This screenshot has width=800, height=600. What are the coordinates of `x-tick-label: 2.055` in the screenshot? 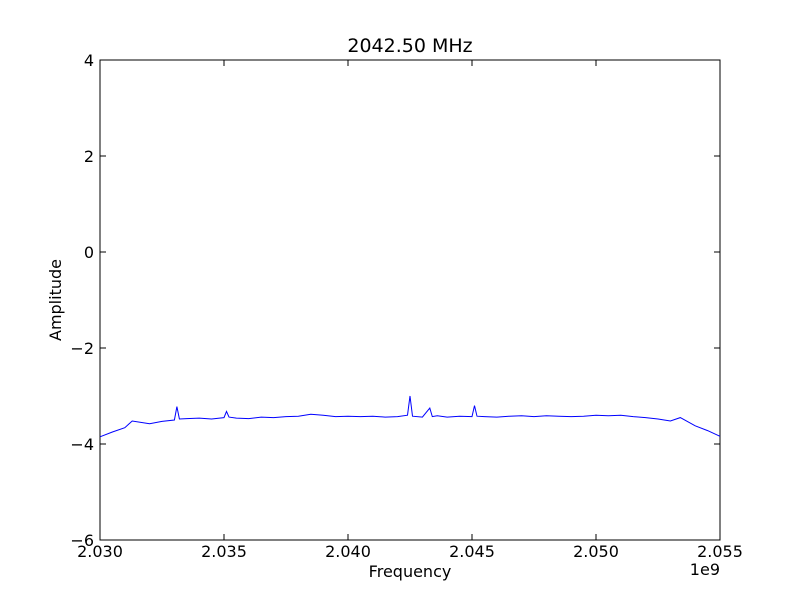 It's located at (720, 551).